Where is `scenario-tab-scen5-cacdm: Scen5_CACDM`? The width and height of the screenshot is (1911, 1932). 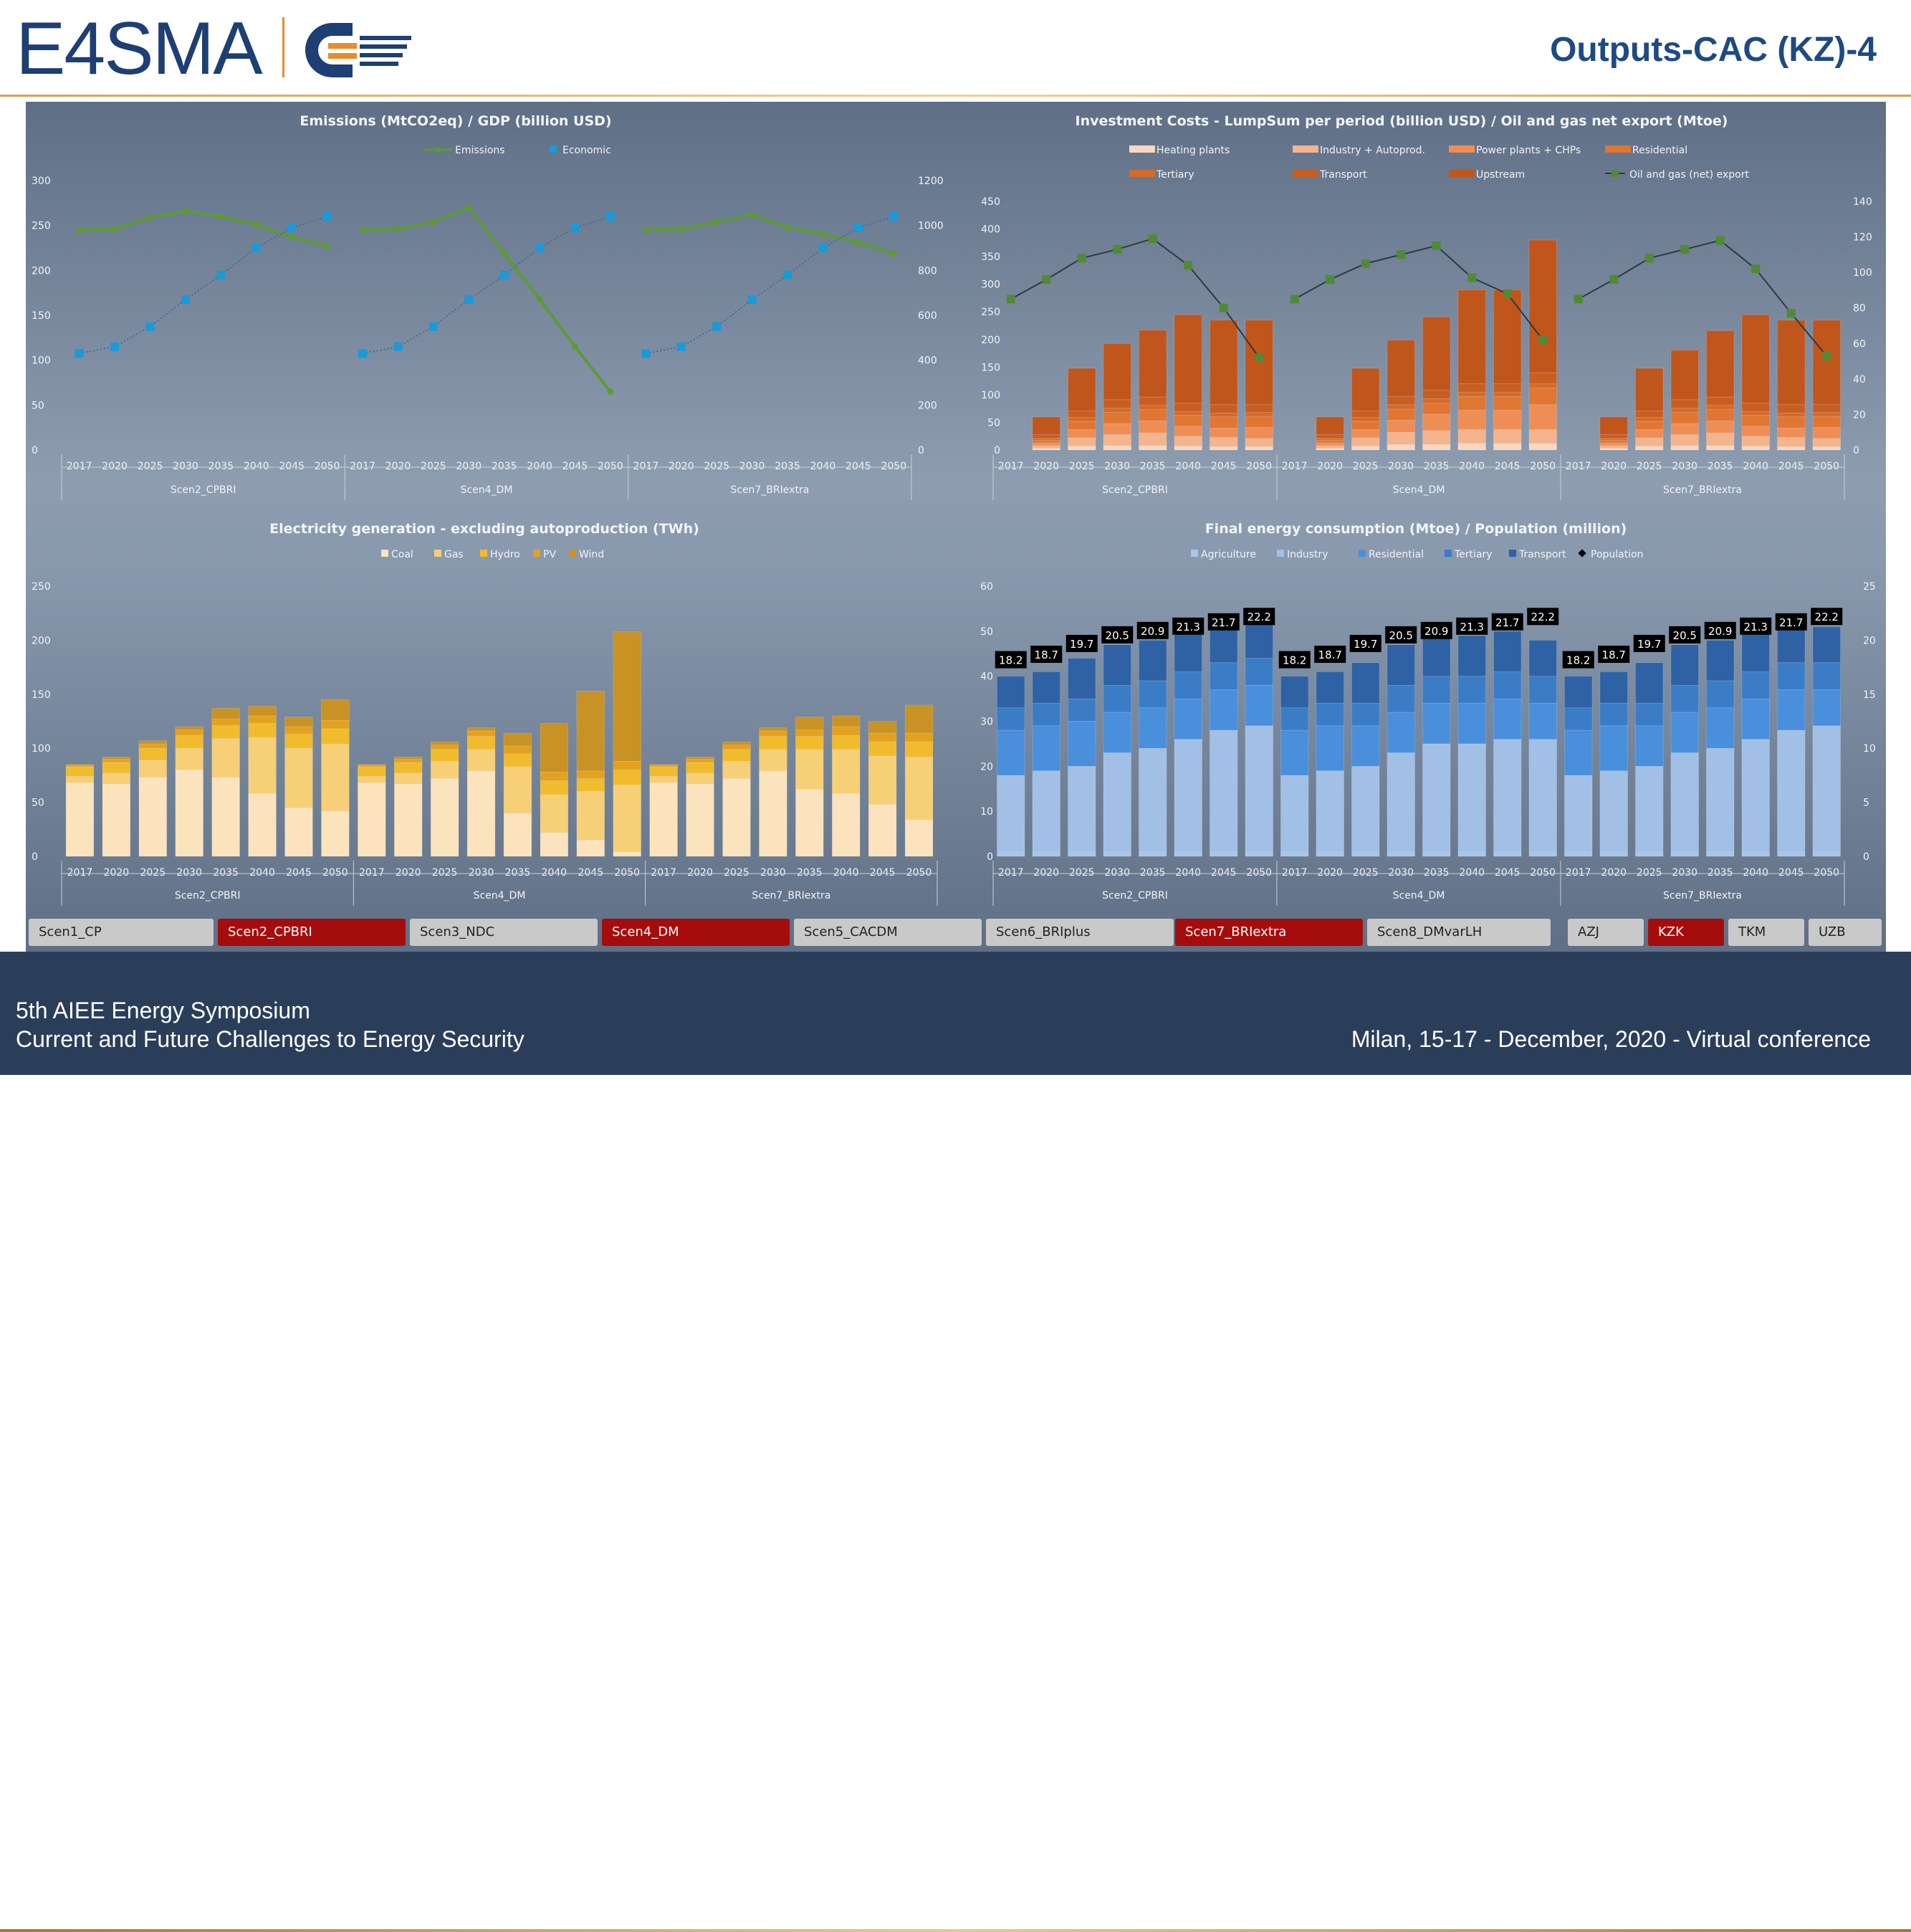 scenario-tab-scen5-cacdm: Scen5_CACDM is located at coordinates (888, 932).